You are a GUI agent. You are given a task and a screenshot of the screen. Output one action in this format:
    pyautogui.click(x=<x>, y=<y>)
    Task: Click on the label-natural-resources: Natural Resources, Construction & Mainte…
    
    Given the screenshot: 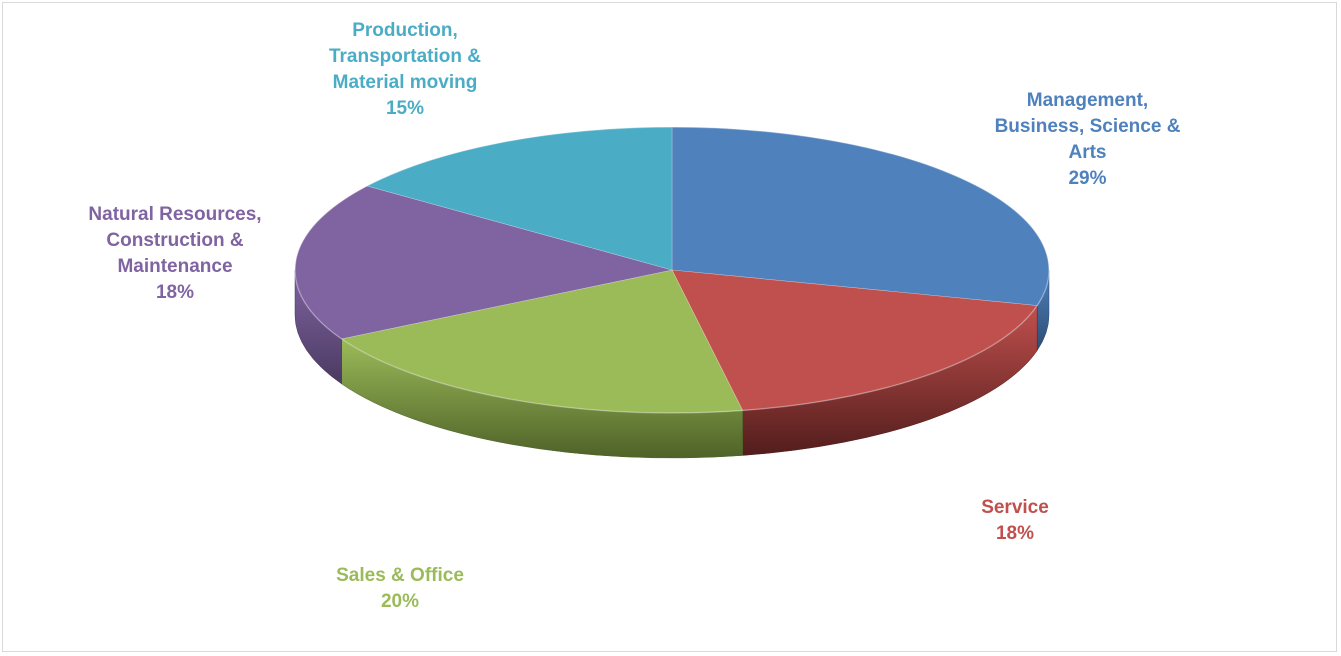 What is the action you would take?
    pyautogui.click(x=175, y=253)
    